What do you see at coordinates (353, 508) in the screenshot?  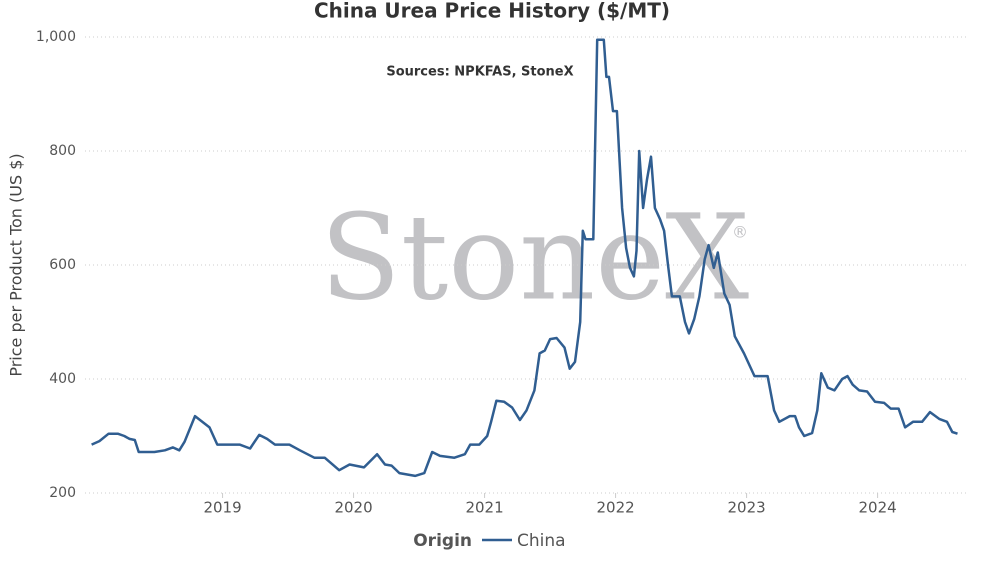 I see `x-tick-label: 2020` at bounding box center [353, 508].